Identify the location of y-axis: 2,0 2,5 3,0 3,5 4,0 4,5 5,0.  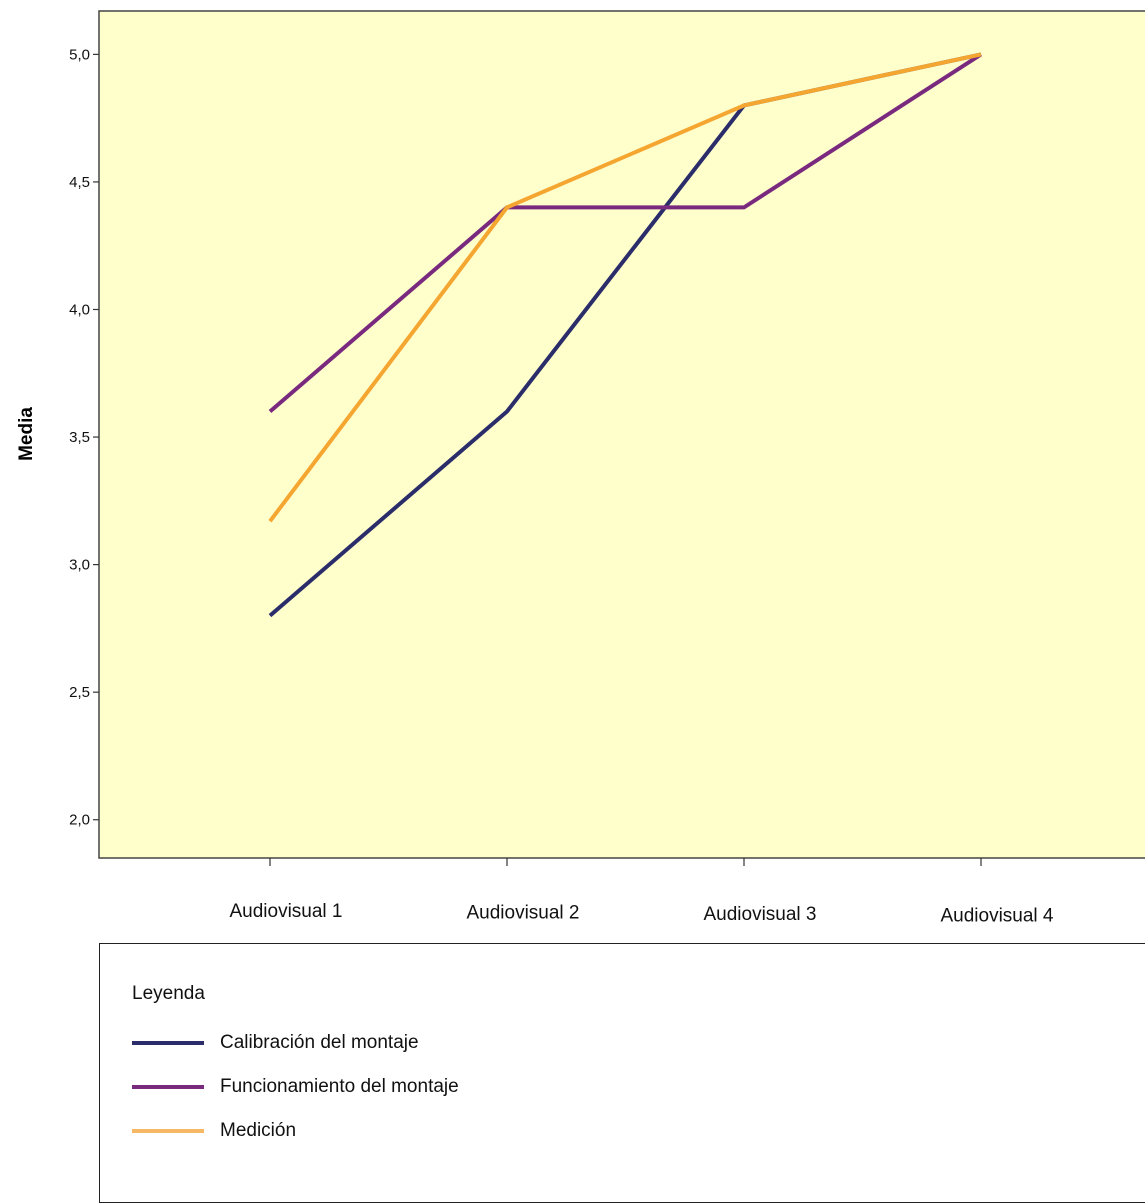
(84, 437).